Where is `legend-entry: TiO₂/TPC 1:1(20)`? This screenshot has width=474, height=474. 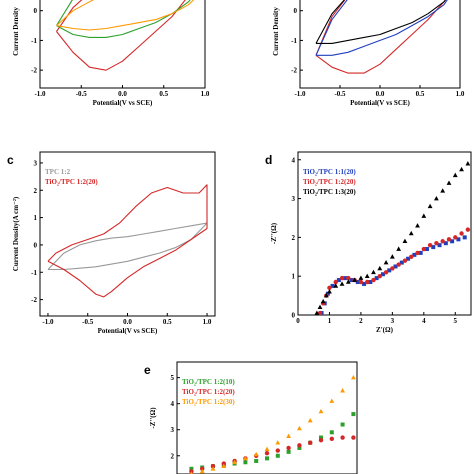
legend-entry: TiO₂/TPC 1:1(20) is located at coordinates (329, 172).